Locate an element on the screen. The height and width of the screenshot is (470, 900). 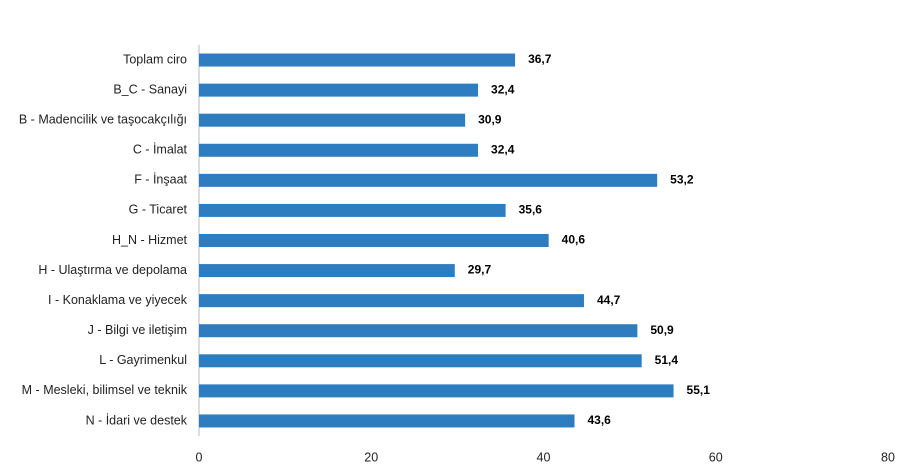
value-label: 44,7 is located at coordinates (609, 300).